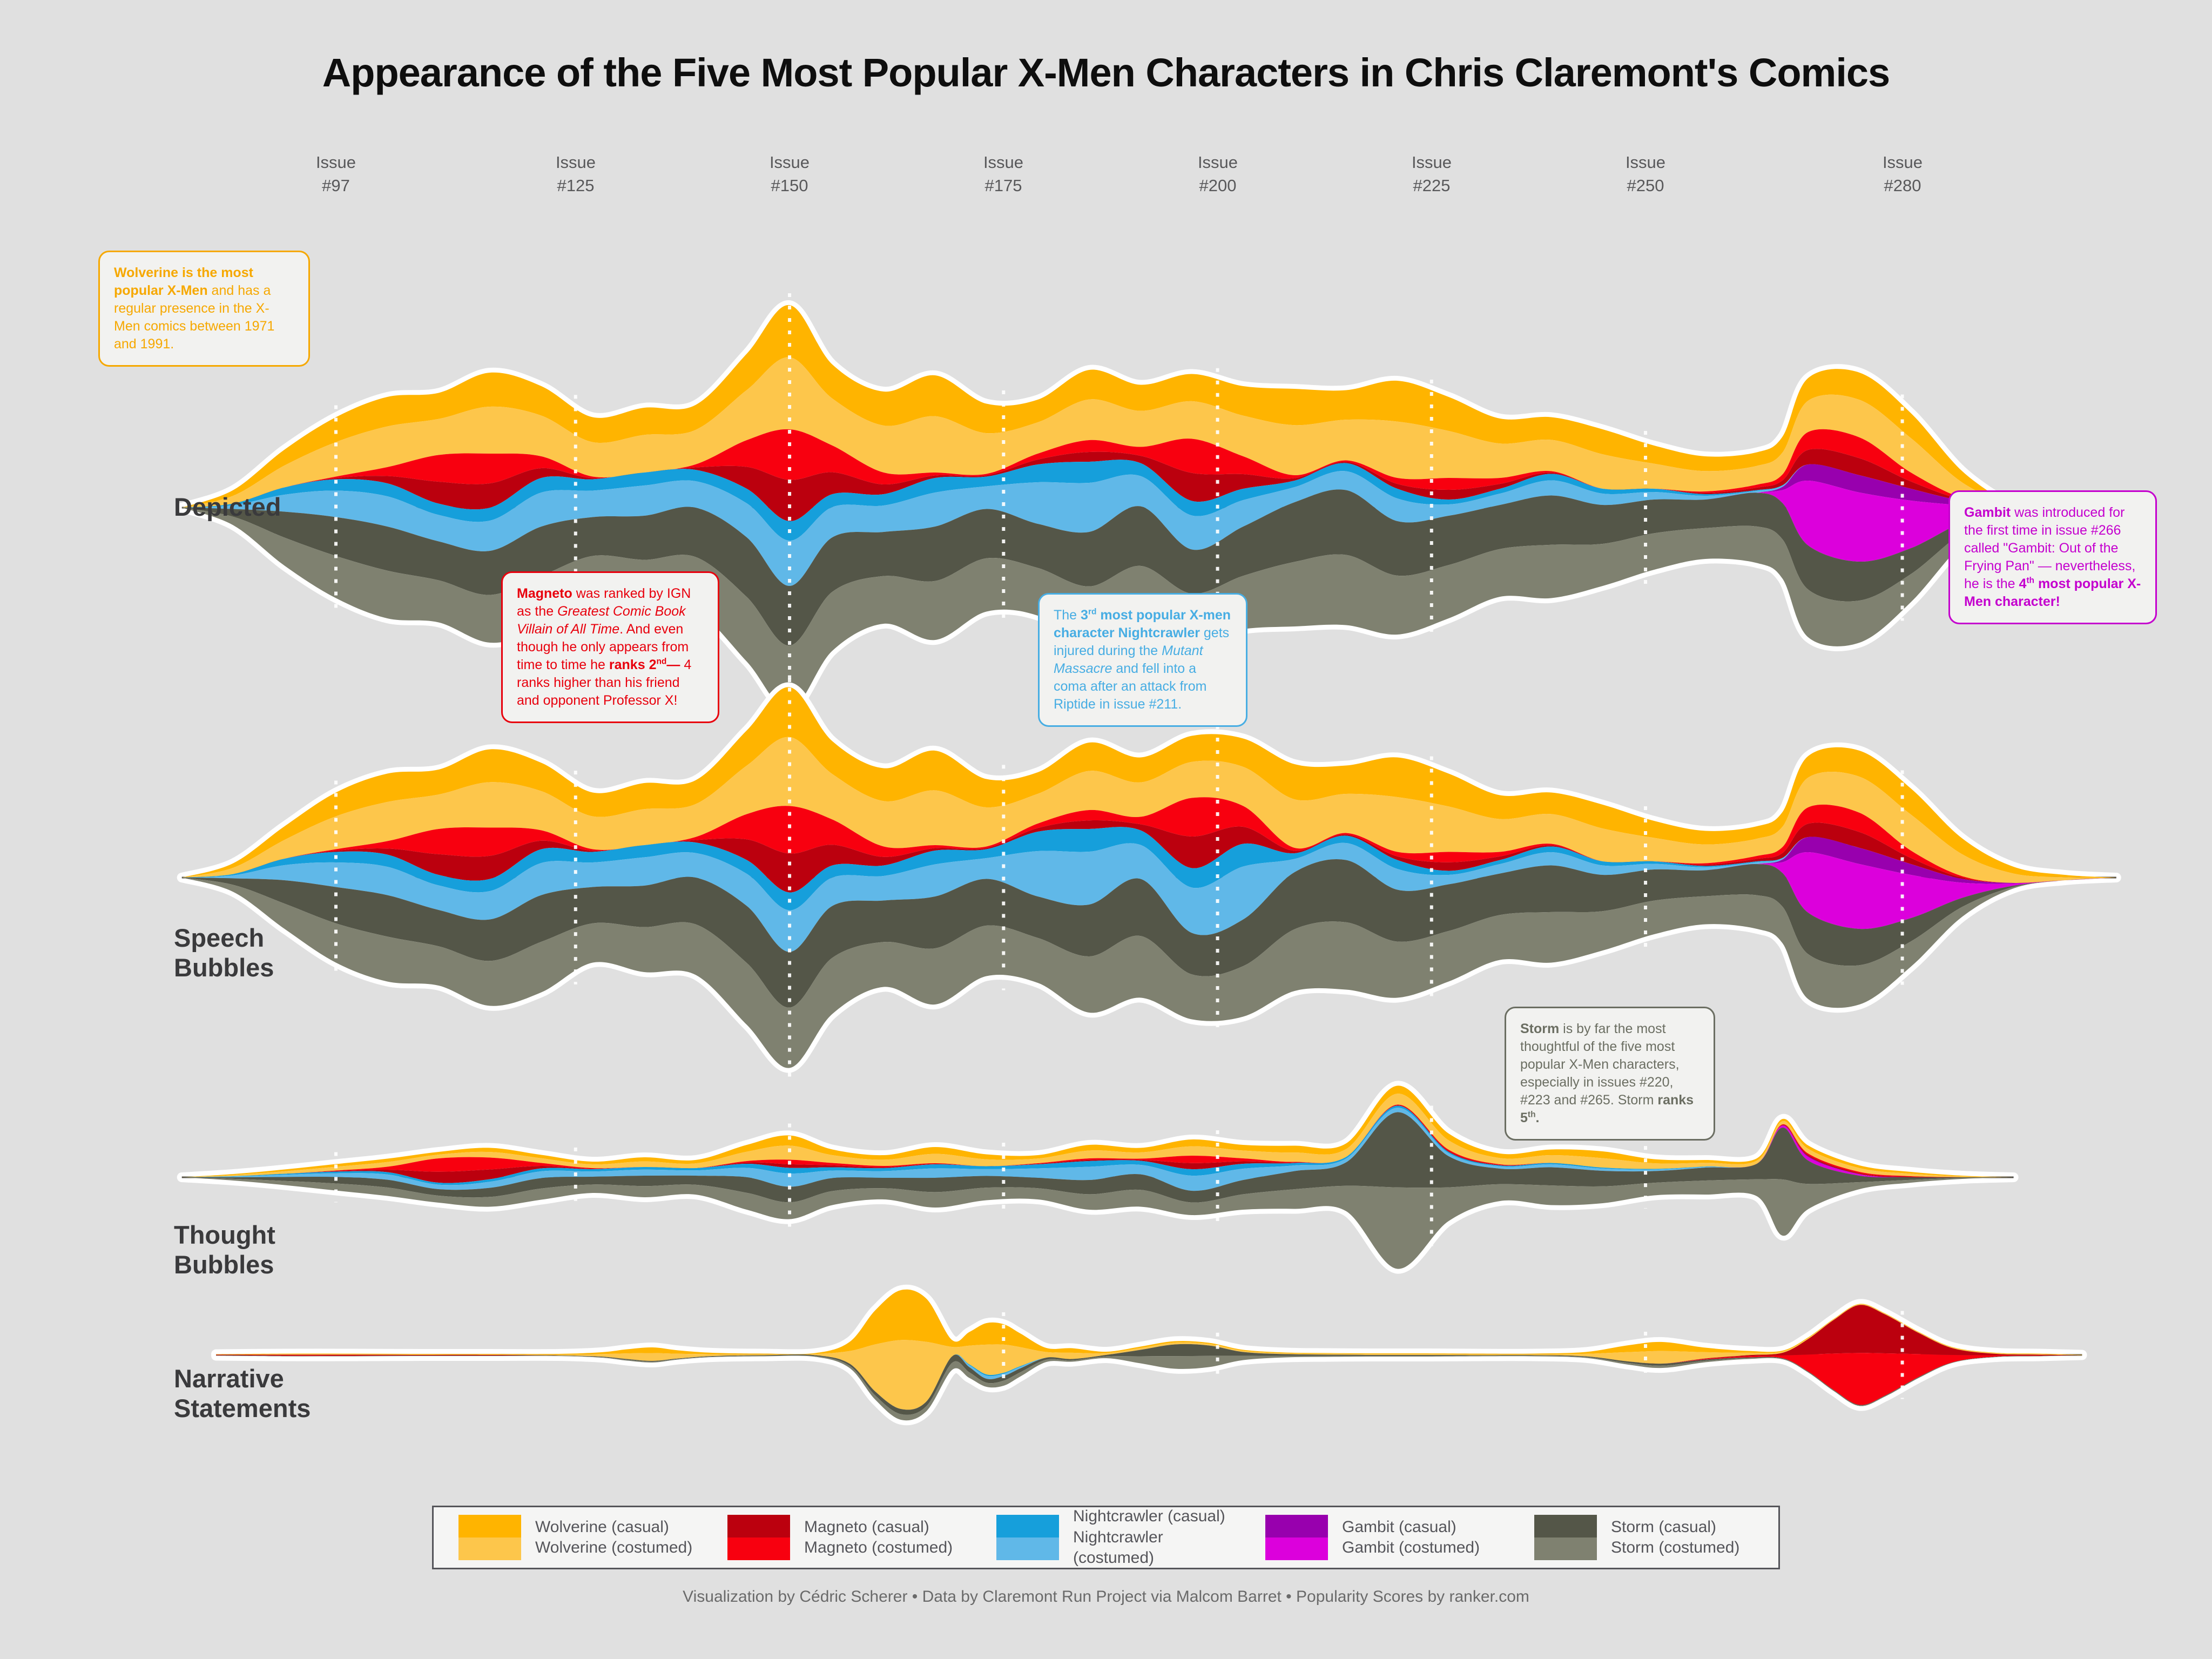 This screenshot has height=1659, width=2212. Describe the element at coordinates (1675, 1537) in the screenshot. I see `legend-label: Storm (casual) Storm (costumed)` at that location.